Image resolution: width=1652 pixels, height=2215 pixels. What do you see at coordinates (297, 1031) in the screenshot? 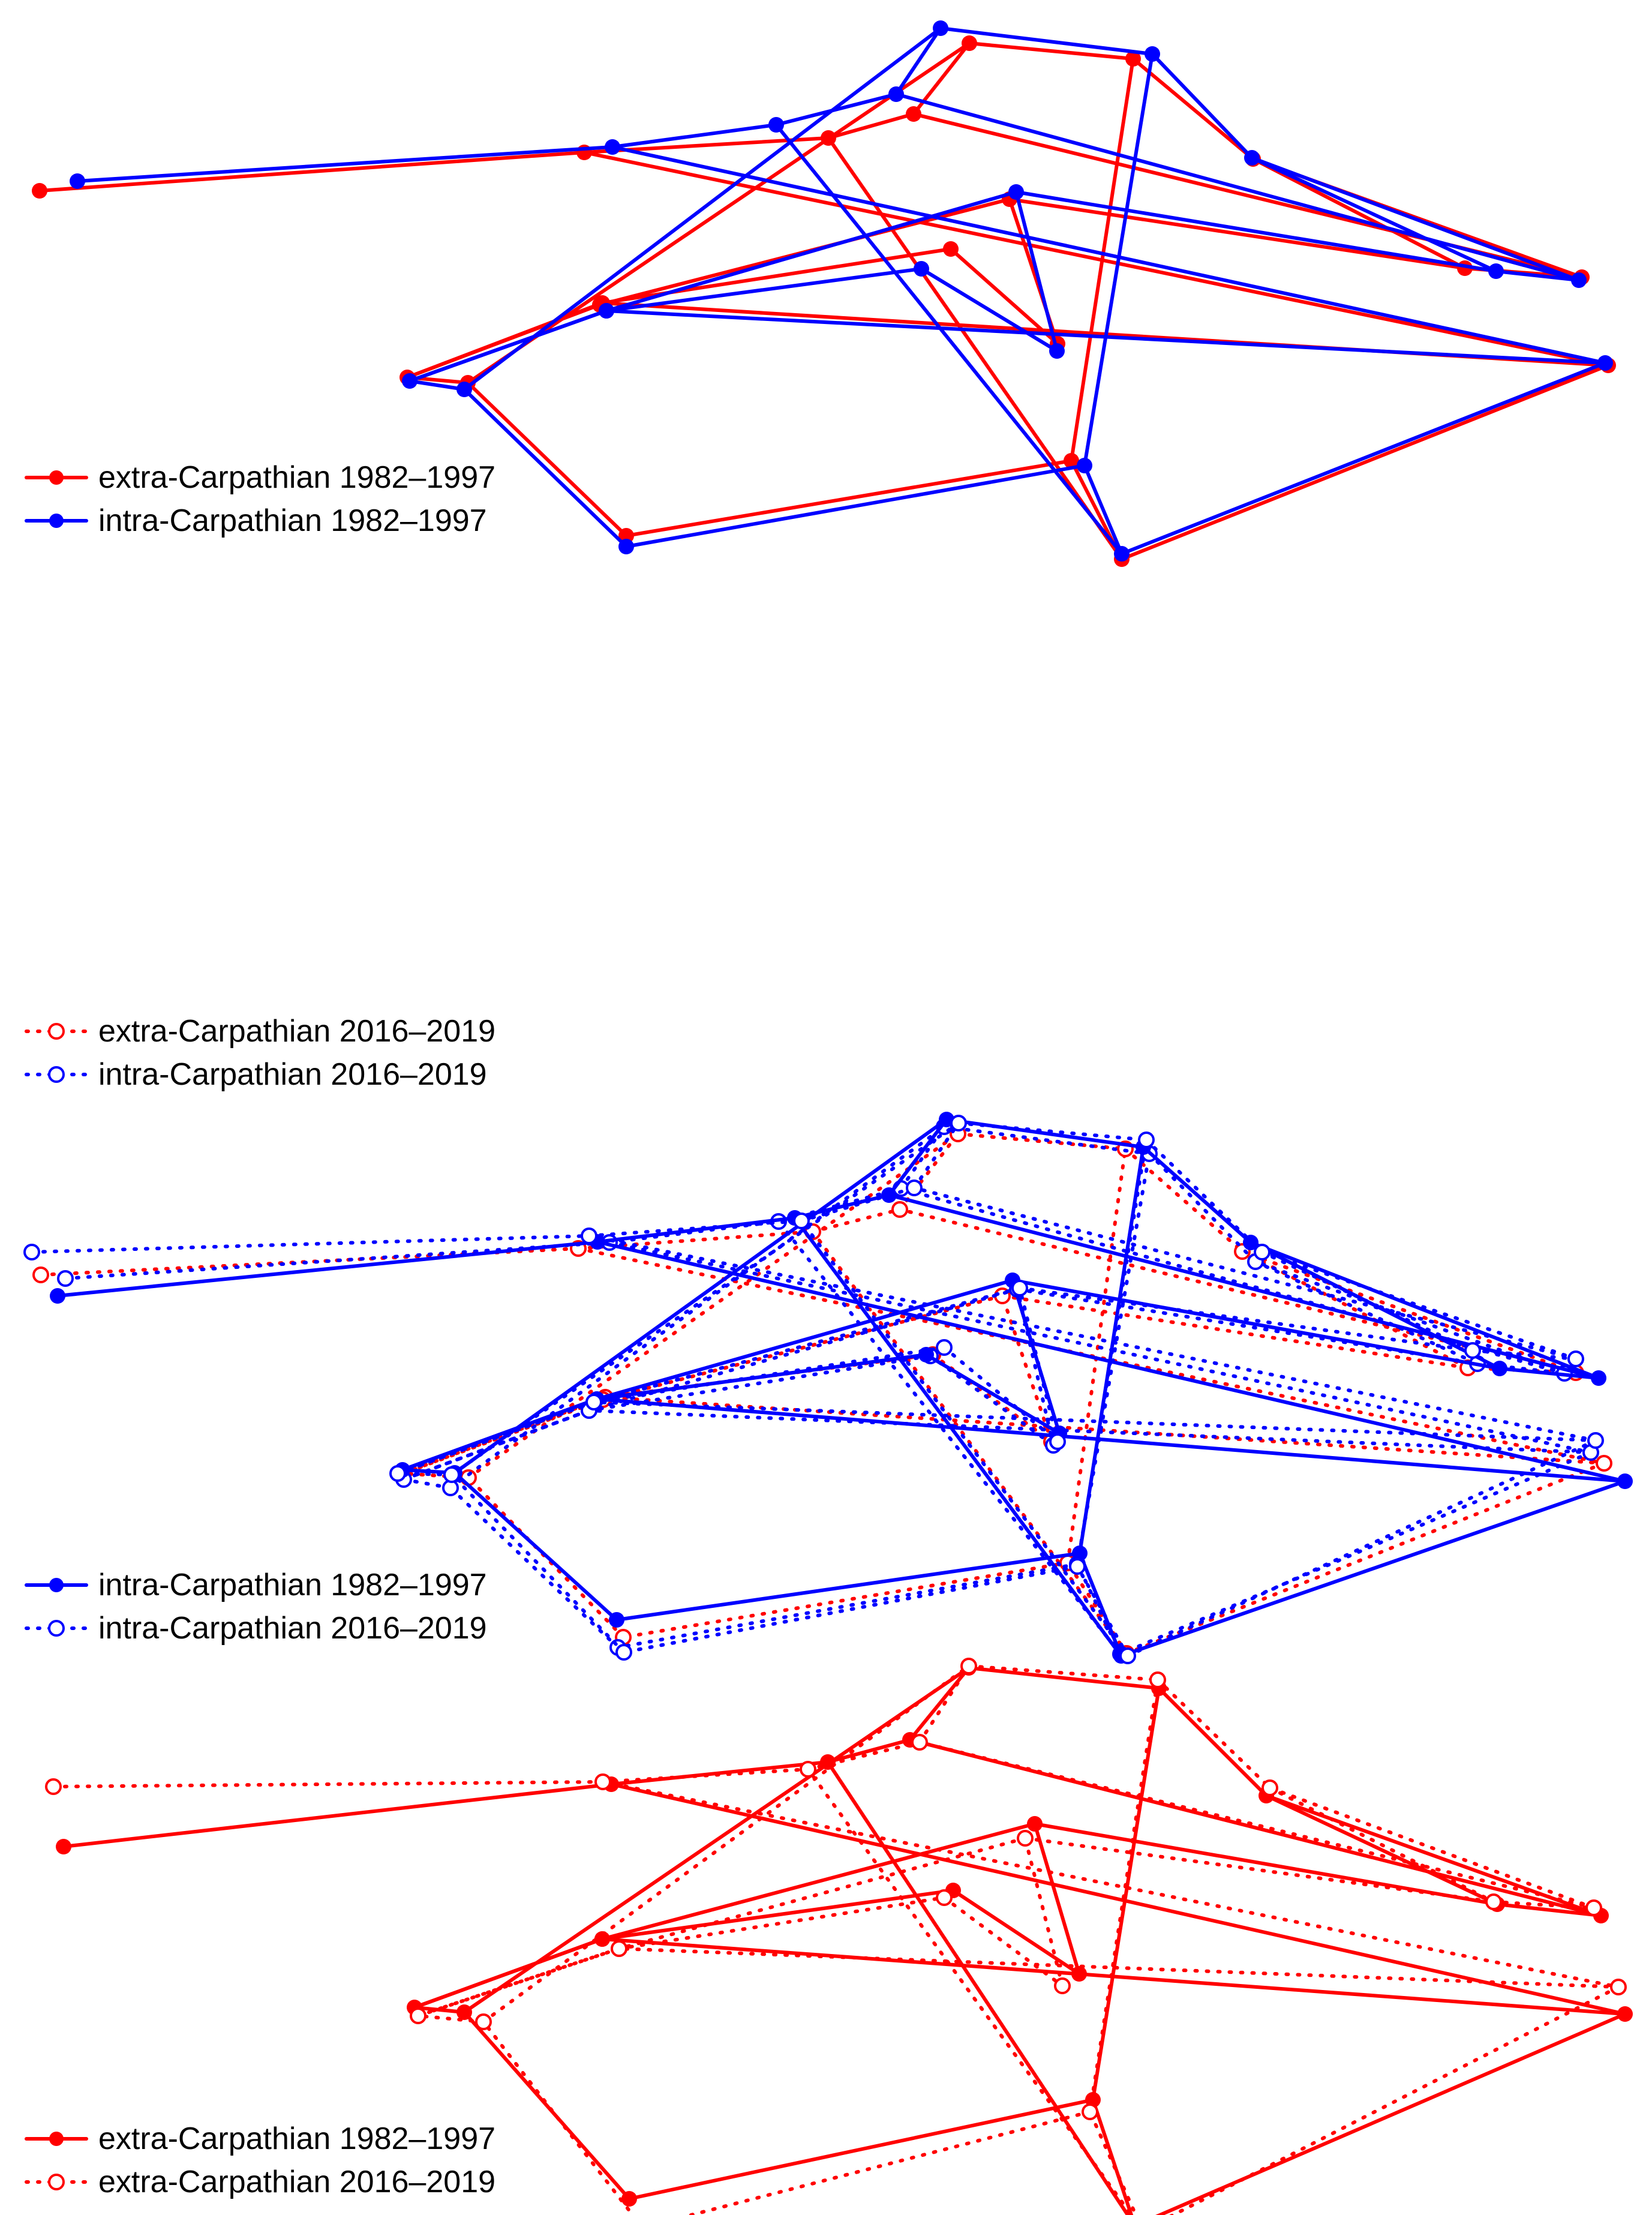
I see `legend-label: extra-Carpathian 2016–2019` at bounding box center [297, 1031].